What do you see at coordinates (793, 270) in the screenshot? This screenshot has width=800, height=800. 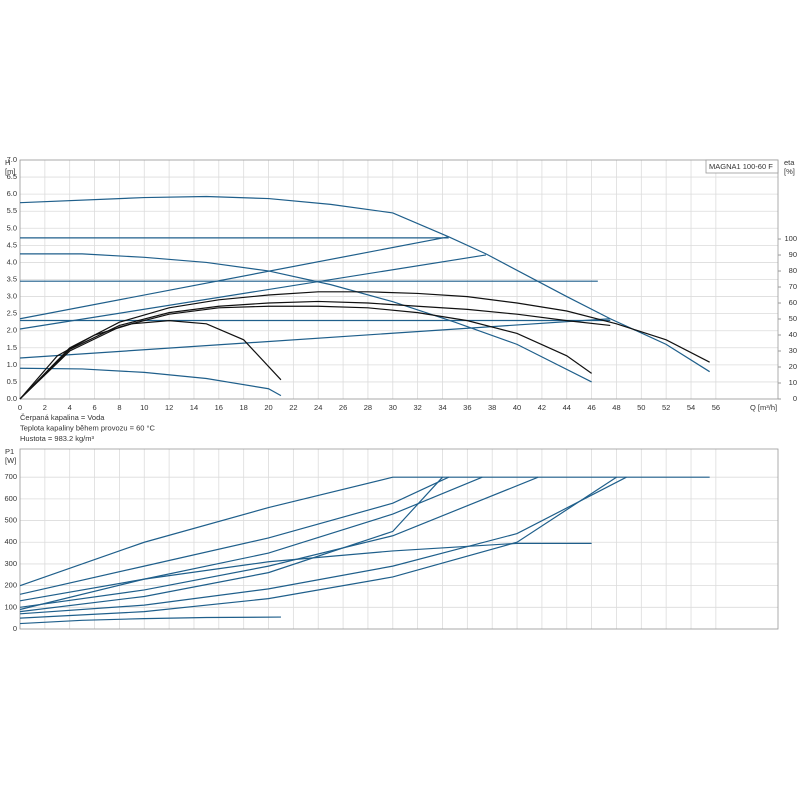 I see `y2-tick-label: 80` at bounding box center [793, 270].